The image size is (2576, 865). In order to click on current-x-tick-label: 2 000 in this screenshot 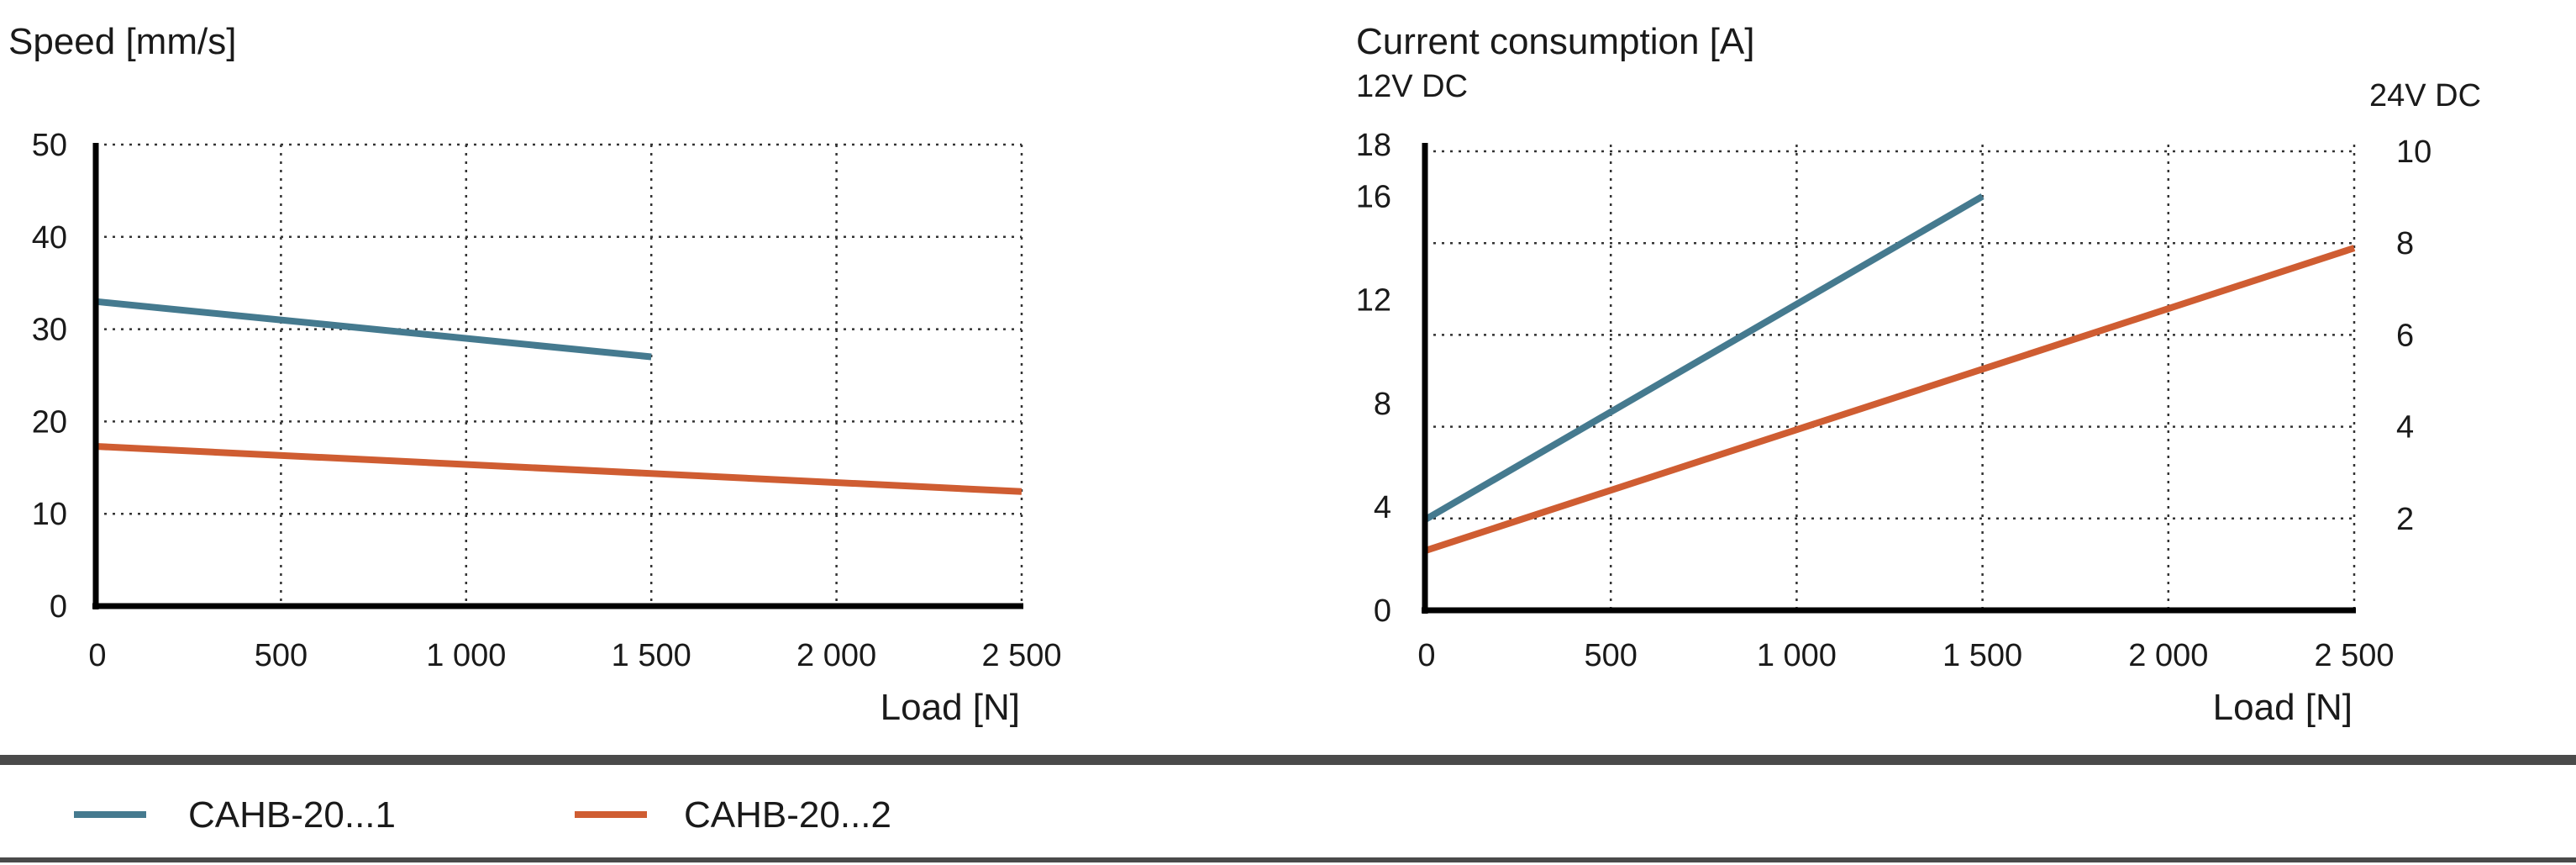, I will do `click(2168, 655)`.